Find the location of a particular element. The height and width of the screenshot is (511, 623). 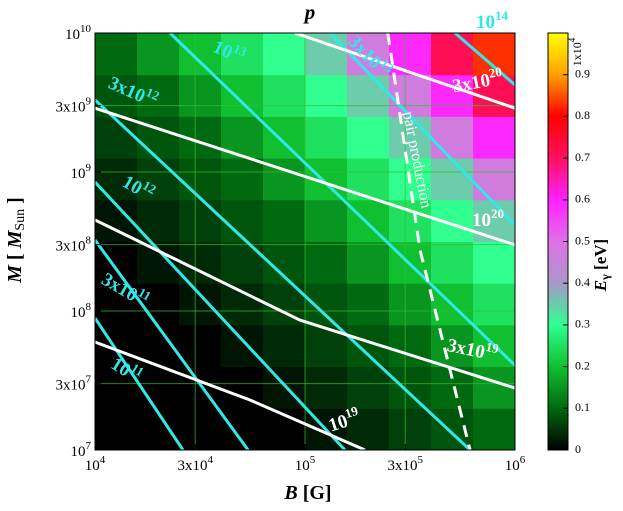

contour-label: 1019 is located at coordinates (344, 420).